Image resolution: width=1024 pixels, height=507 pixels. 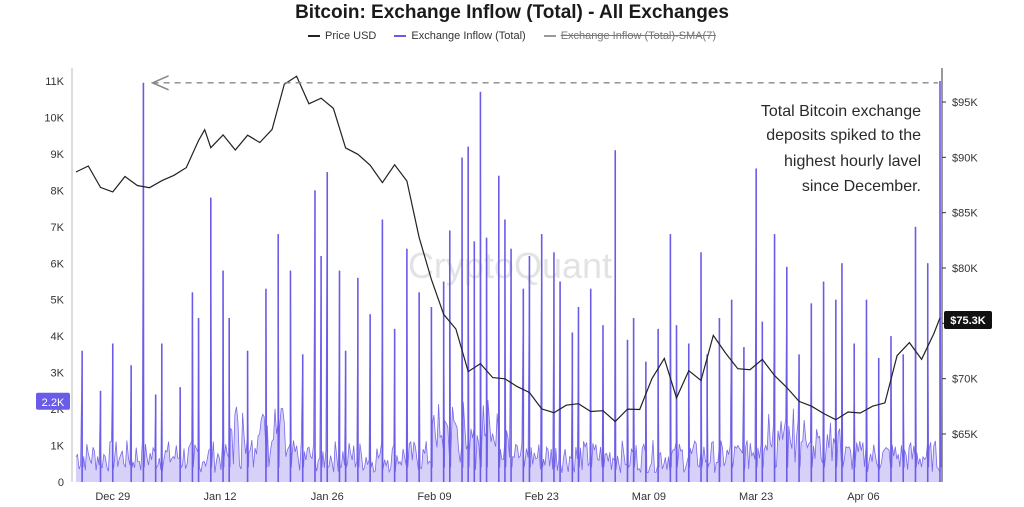 What do you see at coordinates (965, 214) in the screenshot?
I see `y-right-tick-label: $85K` at bounding box center [965, 214].